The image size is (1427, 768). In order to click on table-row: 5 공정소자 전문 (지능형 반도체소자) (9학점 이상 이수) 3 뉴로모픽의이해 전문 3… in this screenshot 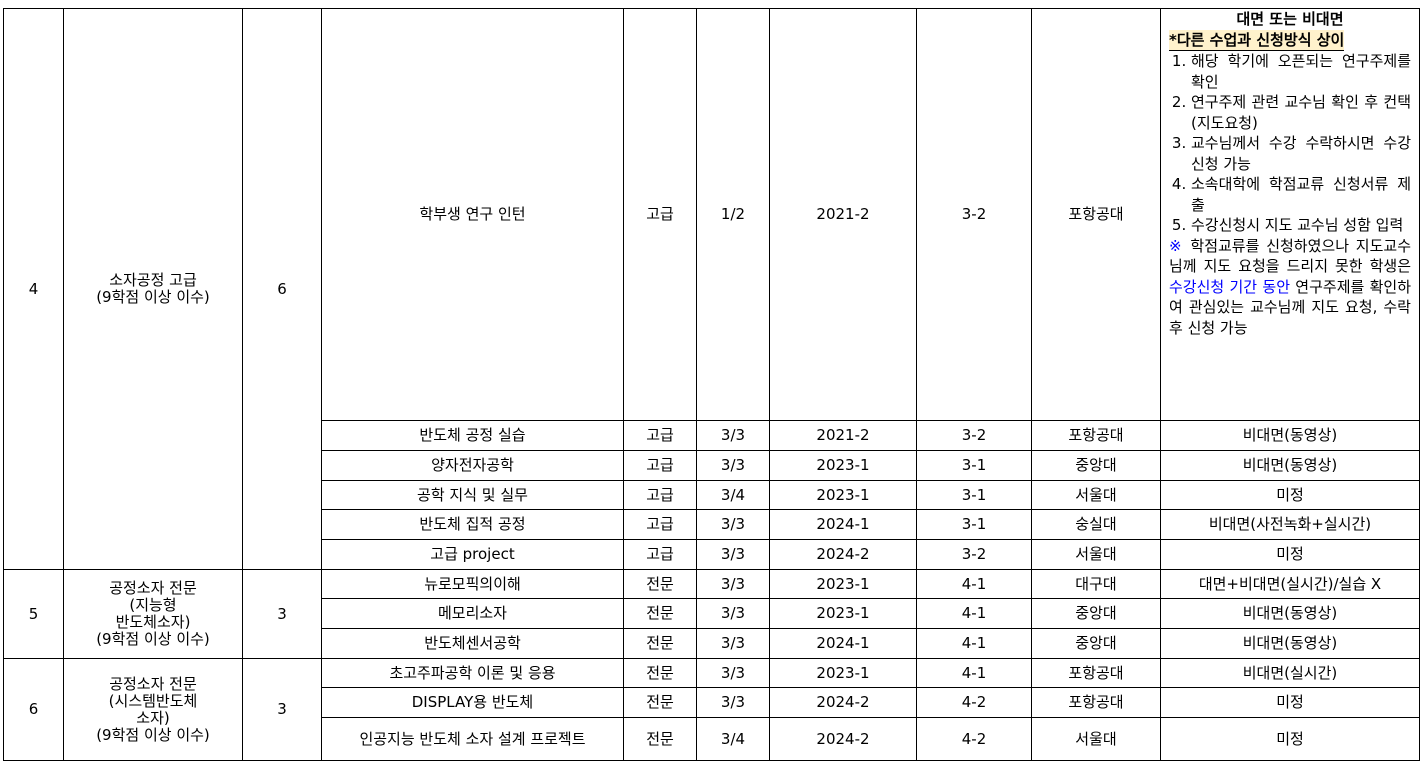, I will do `click(711, 614)`.